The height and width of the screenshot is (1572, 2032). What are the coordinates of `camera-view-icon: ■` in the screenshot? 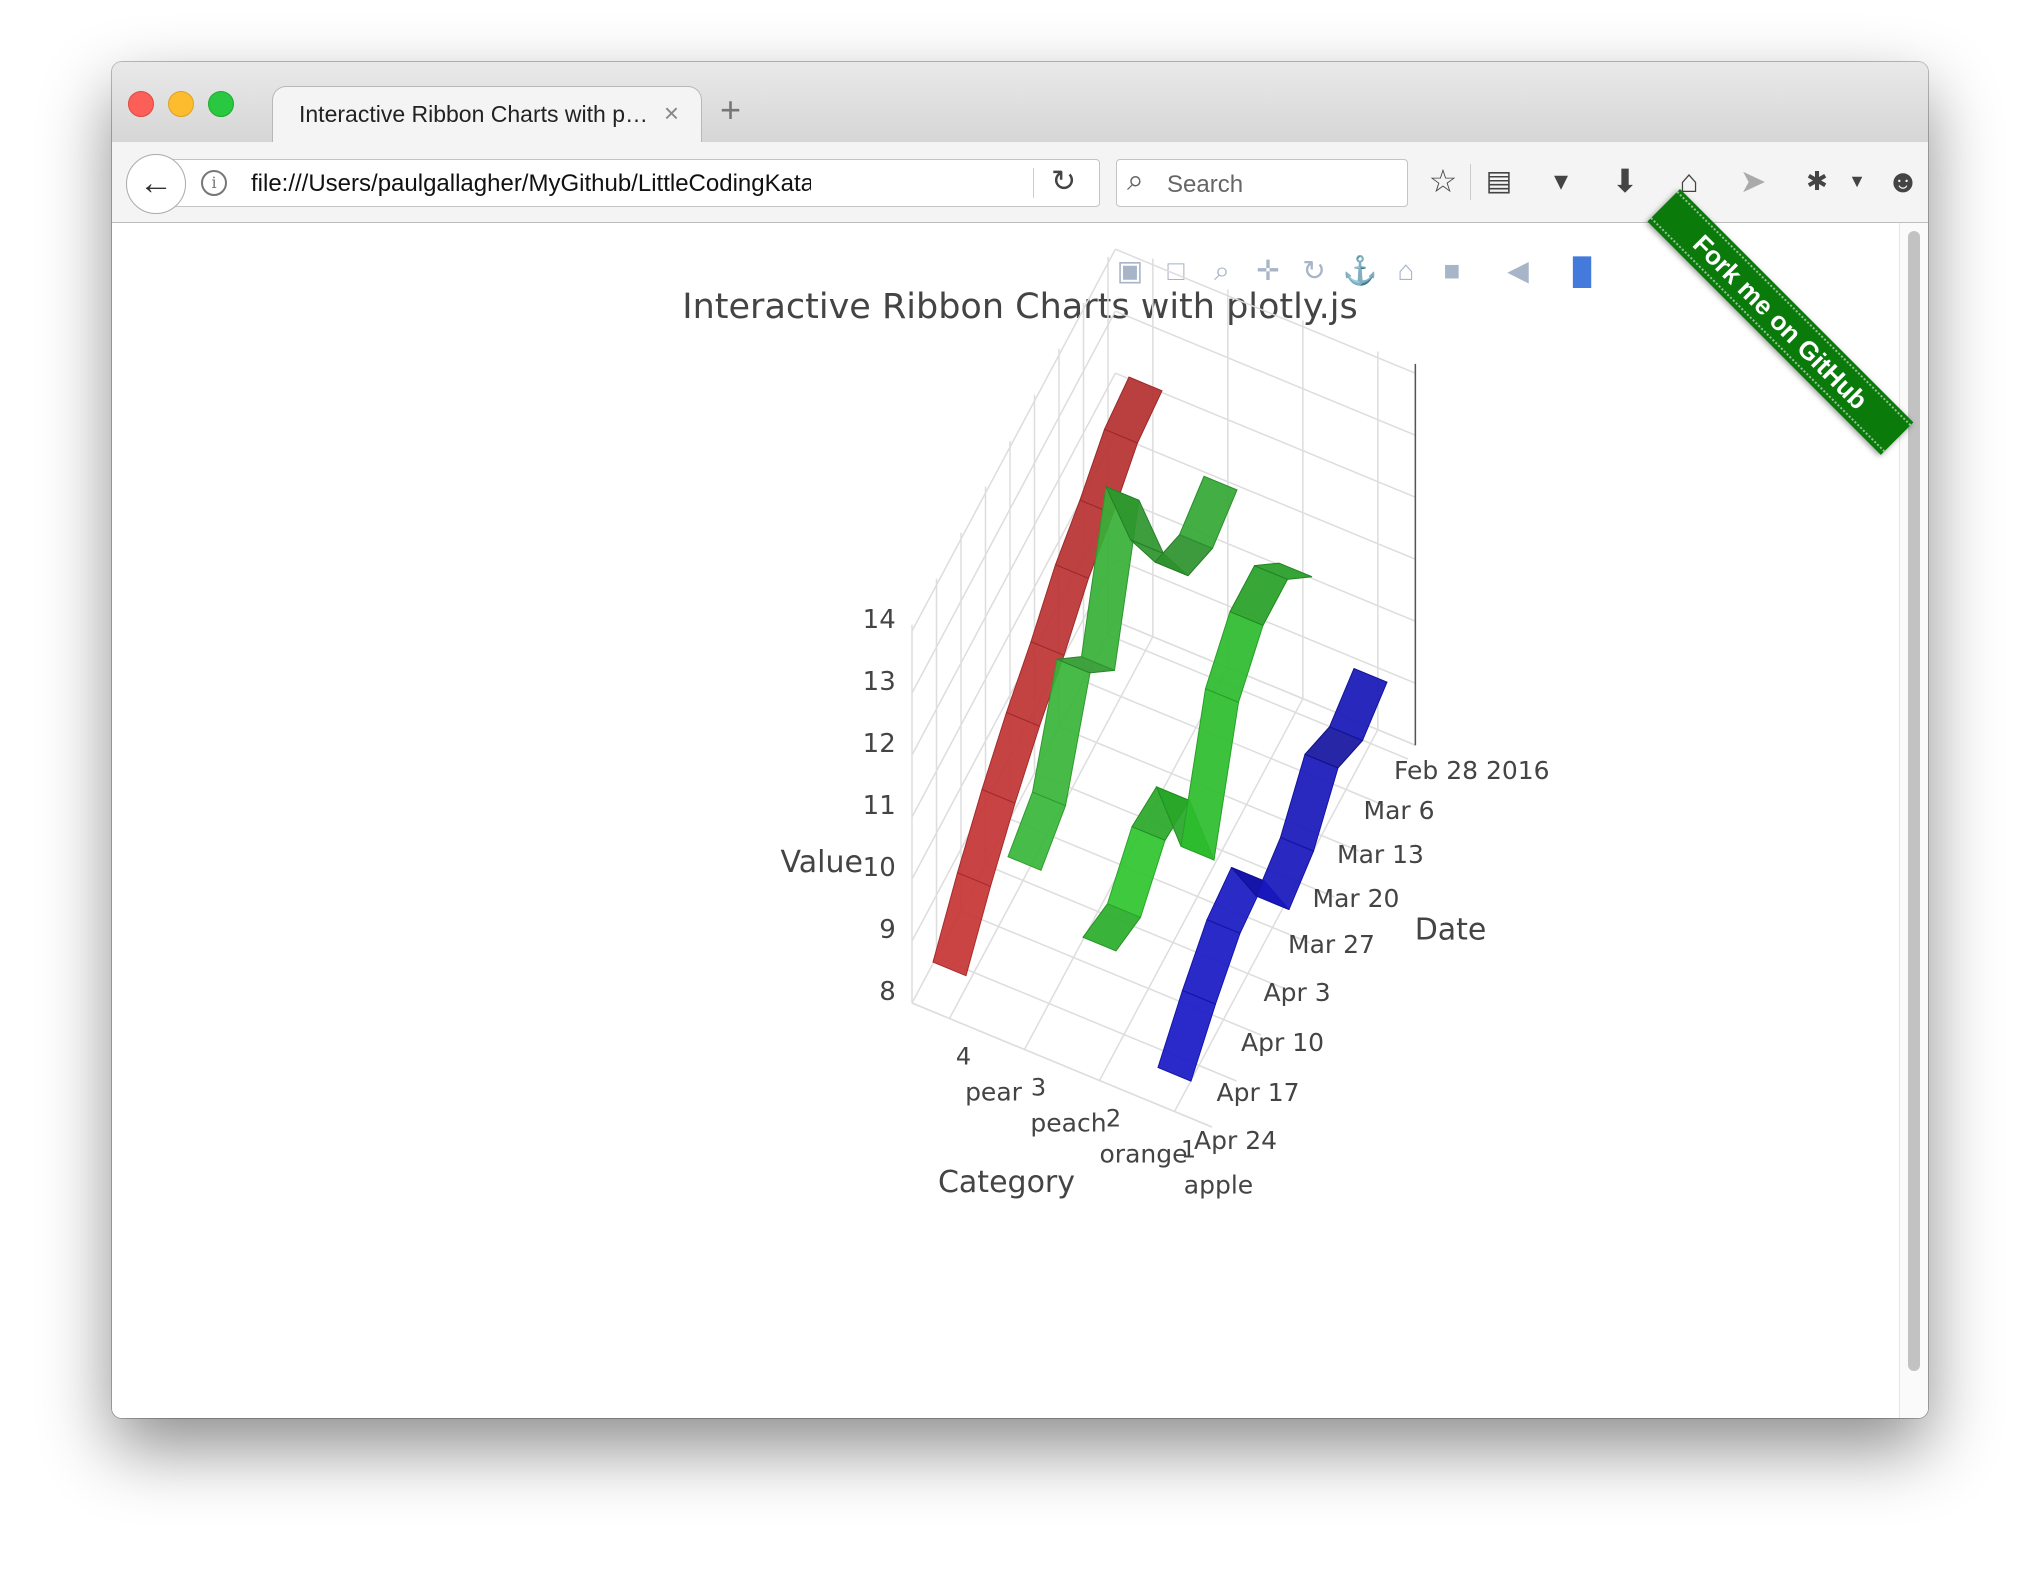 It's located at (1452, 270).